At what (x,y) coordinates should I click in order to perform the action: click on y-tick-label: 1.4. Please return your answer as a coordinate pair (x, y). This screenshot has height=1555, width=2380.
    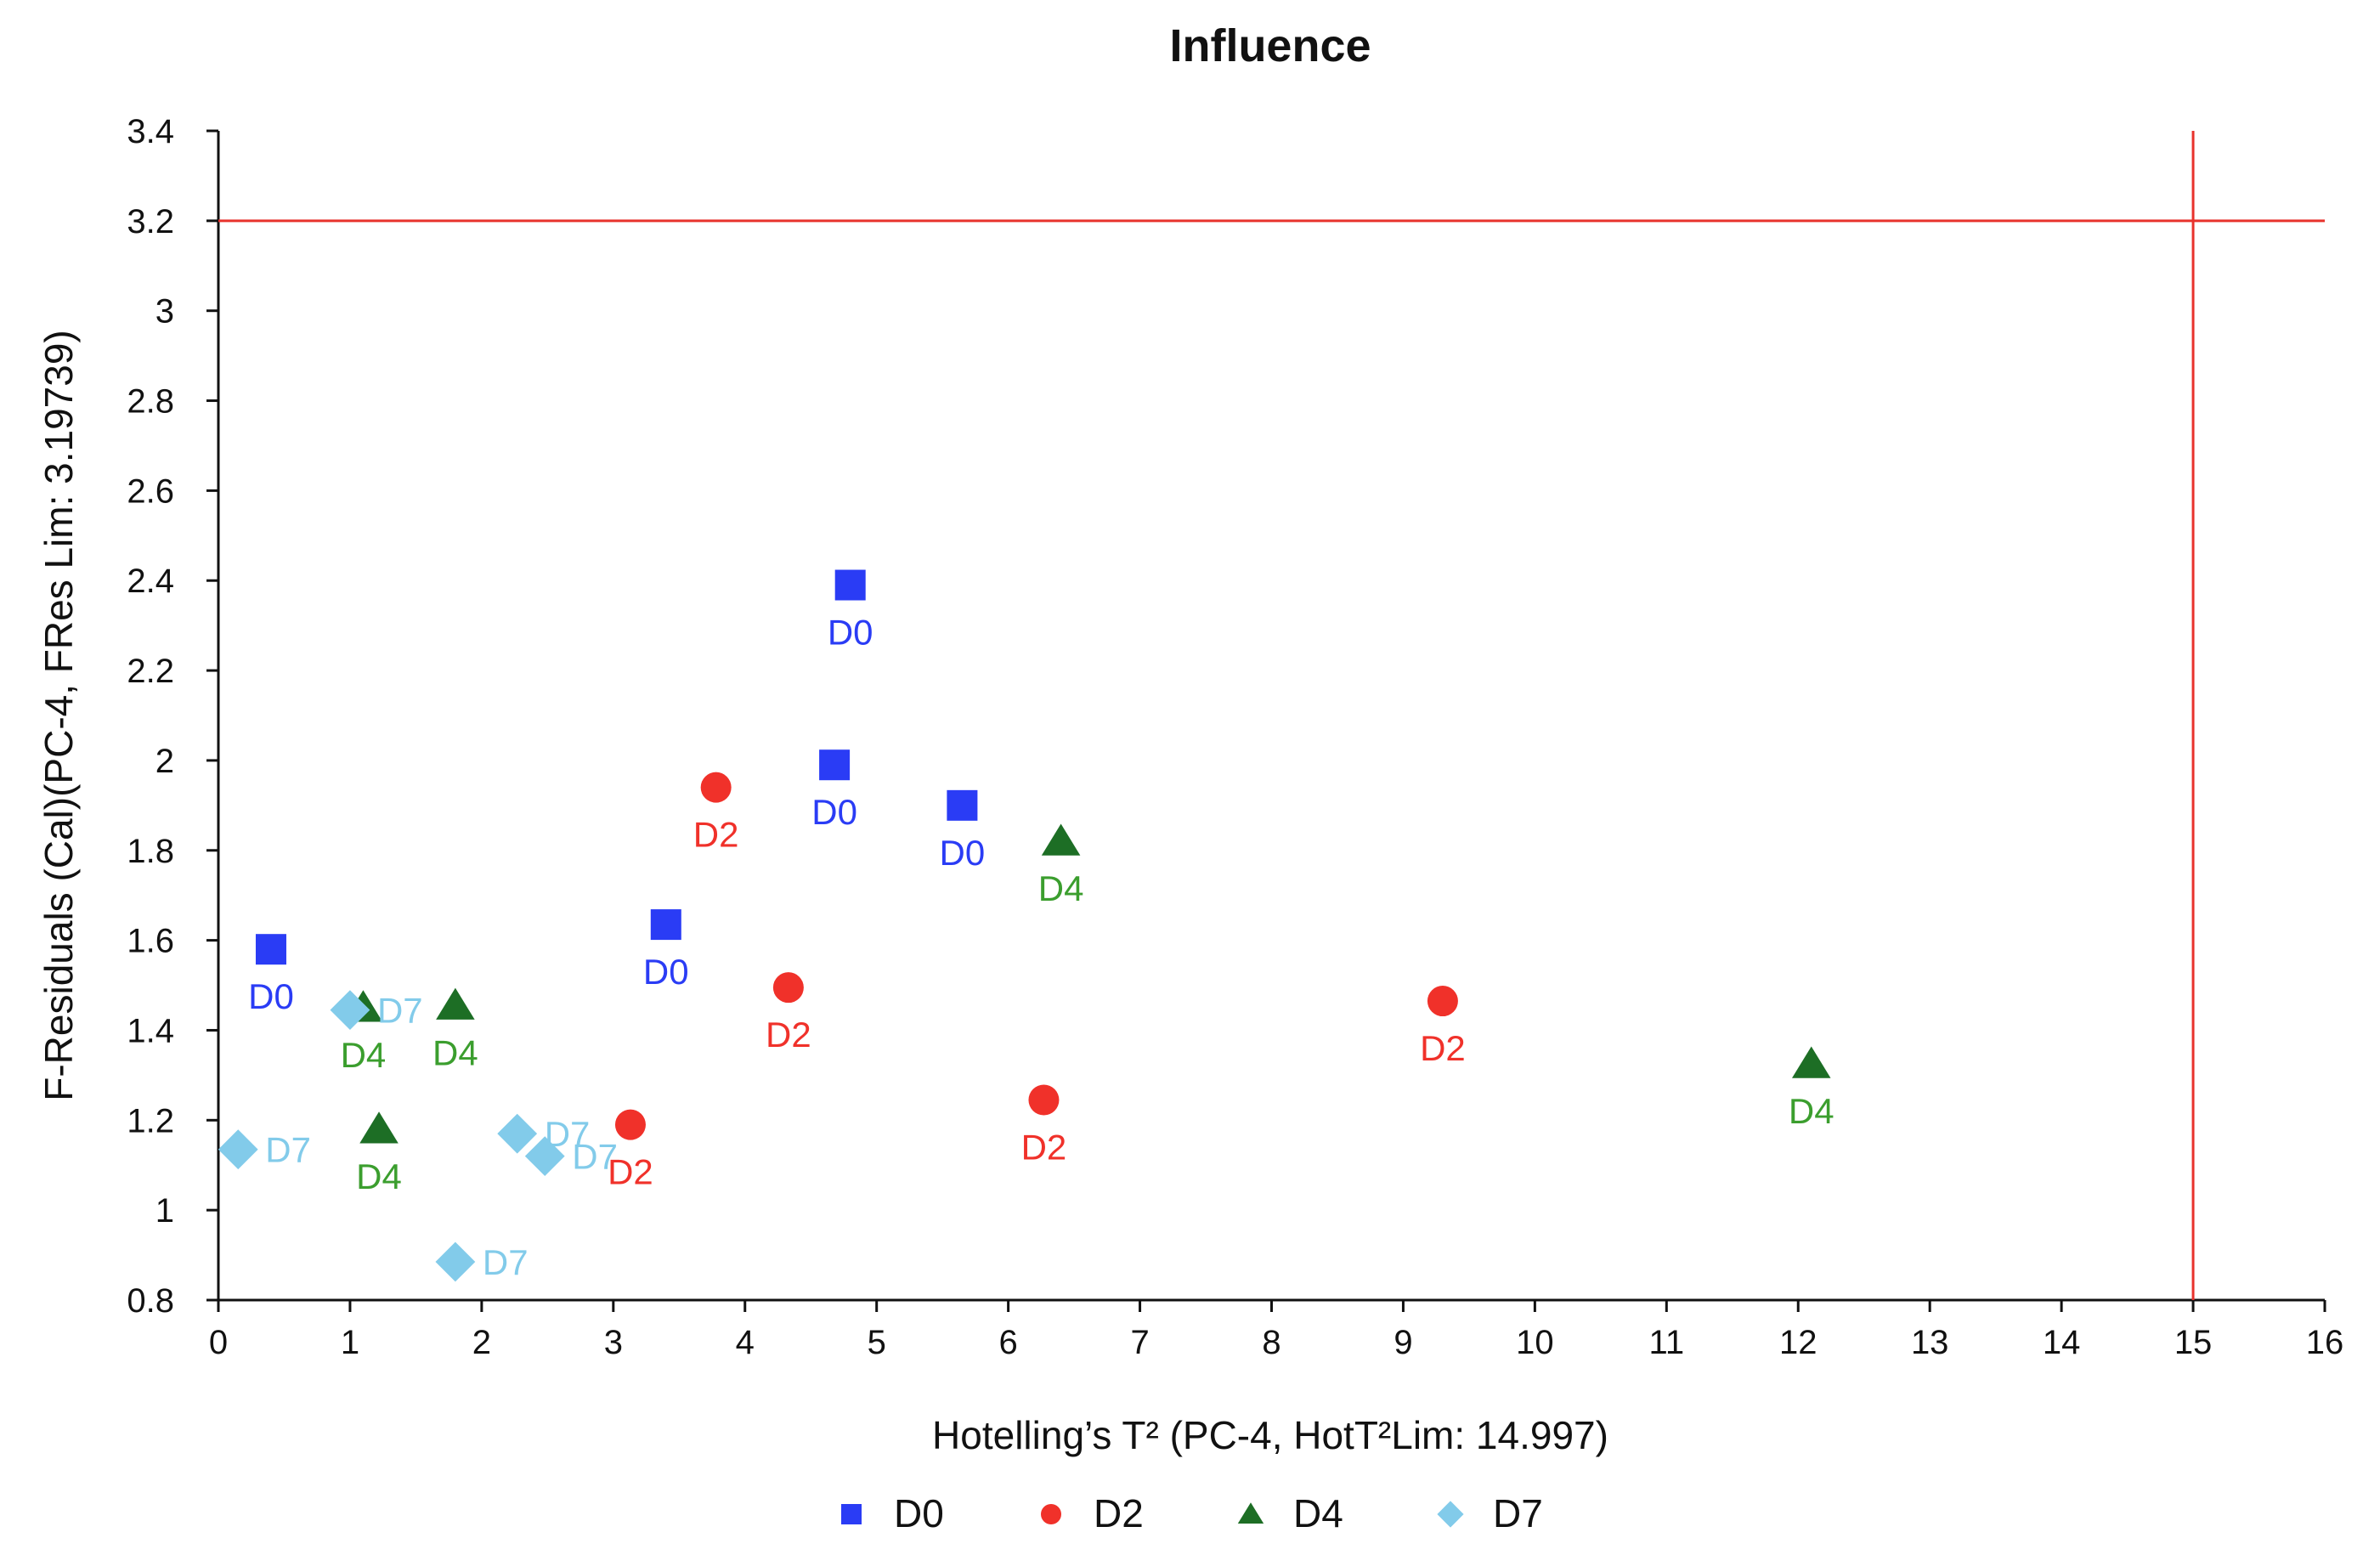
    Looking at the image, I should click on (150, 1031).